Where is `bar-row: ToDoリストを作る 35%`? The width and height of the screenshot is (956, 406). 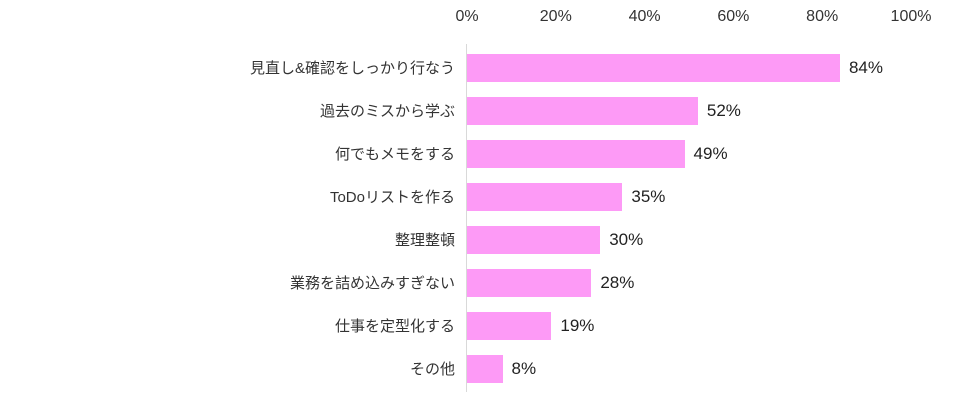
bar-row: ToDoリストを作る 35% is located at coordinates (478, 196).